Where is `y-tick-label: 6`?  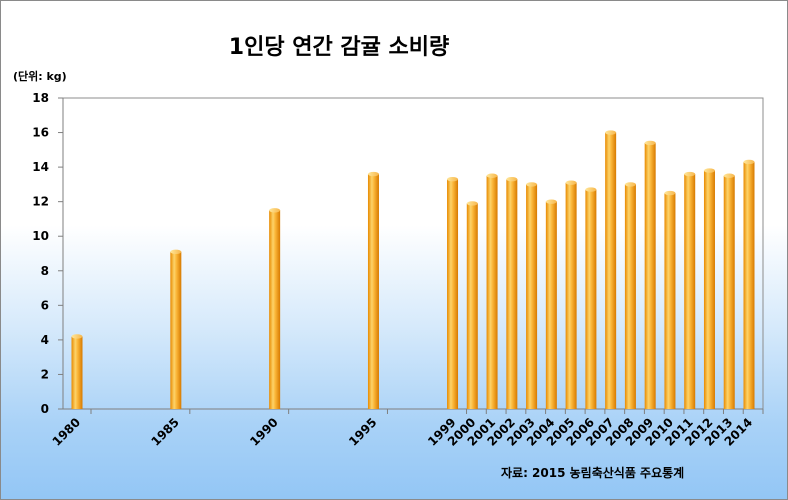 y-tick-label: 6 is located at coordinates (45, 305).